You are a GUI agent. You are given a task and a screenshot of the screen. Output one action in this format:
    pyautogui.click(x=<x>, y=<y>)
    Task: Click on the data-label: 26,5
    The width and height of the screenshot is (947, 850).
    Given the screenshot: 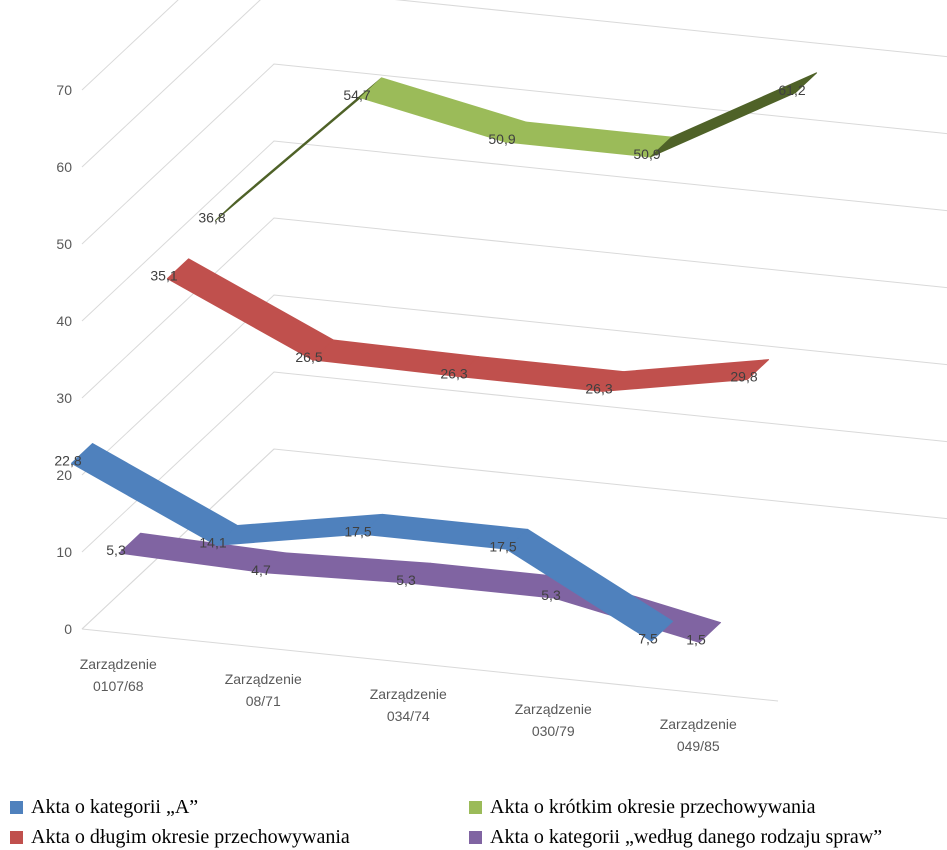 What is the action you would take?
    pyautogui.click(x=308, y=357)
    